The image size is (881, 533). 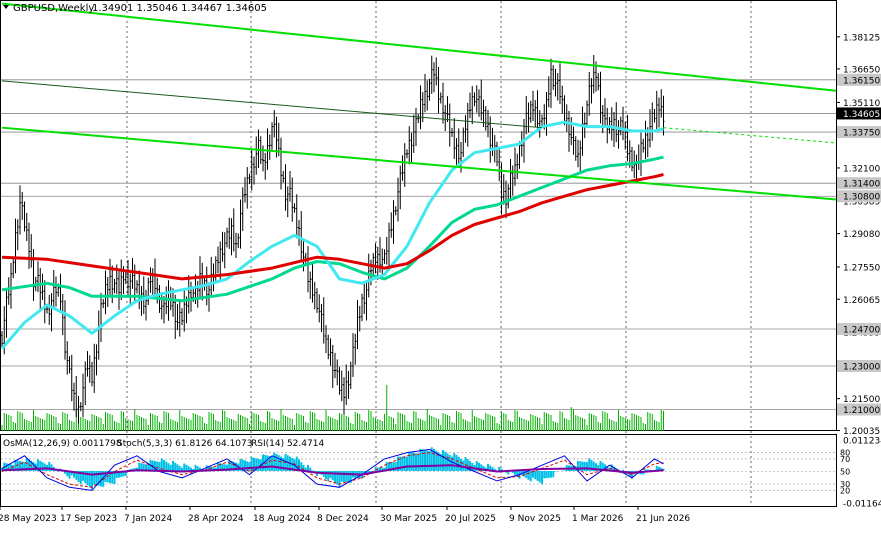 What do you see at coordinates (470, 519) in the screenshot?
I see `time-tick-label: 20 Jul 2025` at bounding box center [470, 519].